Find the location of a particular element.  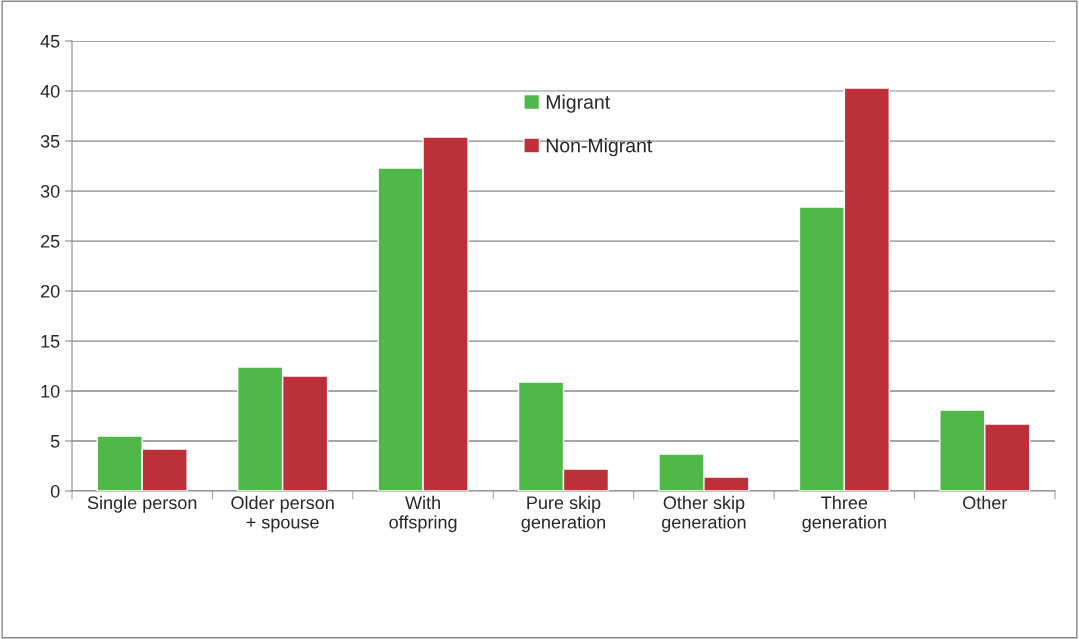

legend-label: Non-Migrant is located at coordinates (599, 147).